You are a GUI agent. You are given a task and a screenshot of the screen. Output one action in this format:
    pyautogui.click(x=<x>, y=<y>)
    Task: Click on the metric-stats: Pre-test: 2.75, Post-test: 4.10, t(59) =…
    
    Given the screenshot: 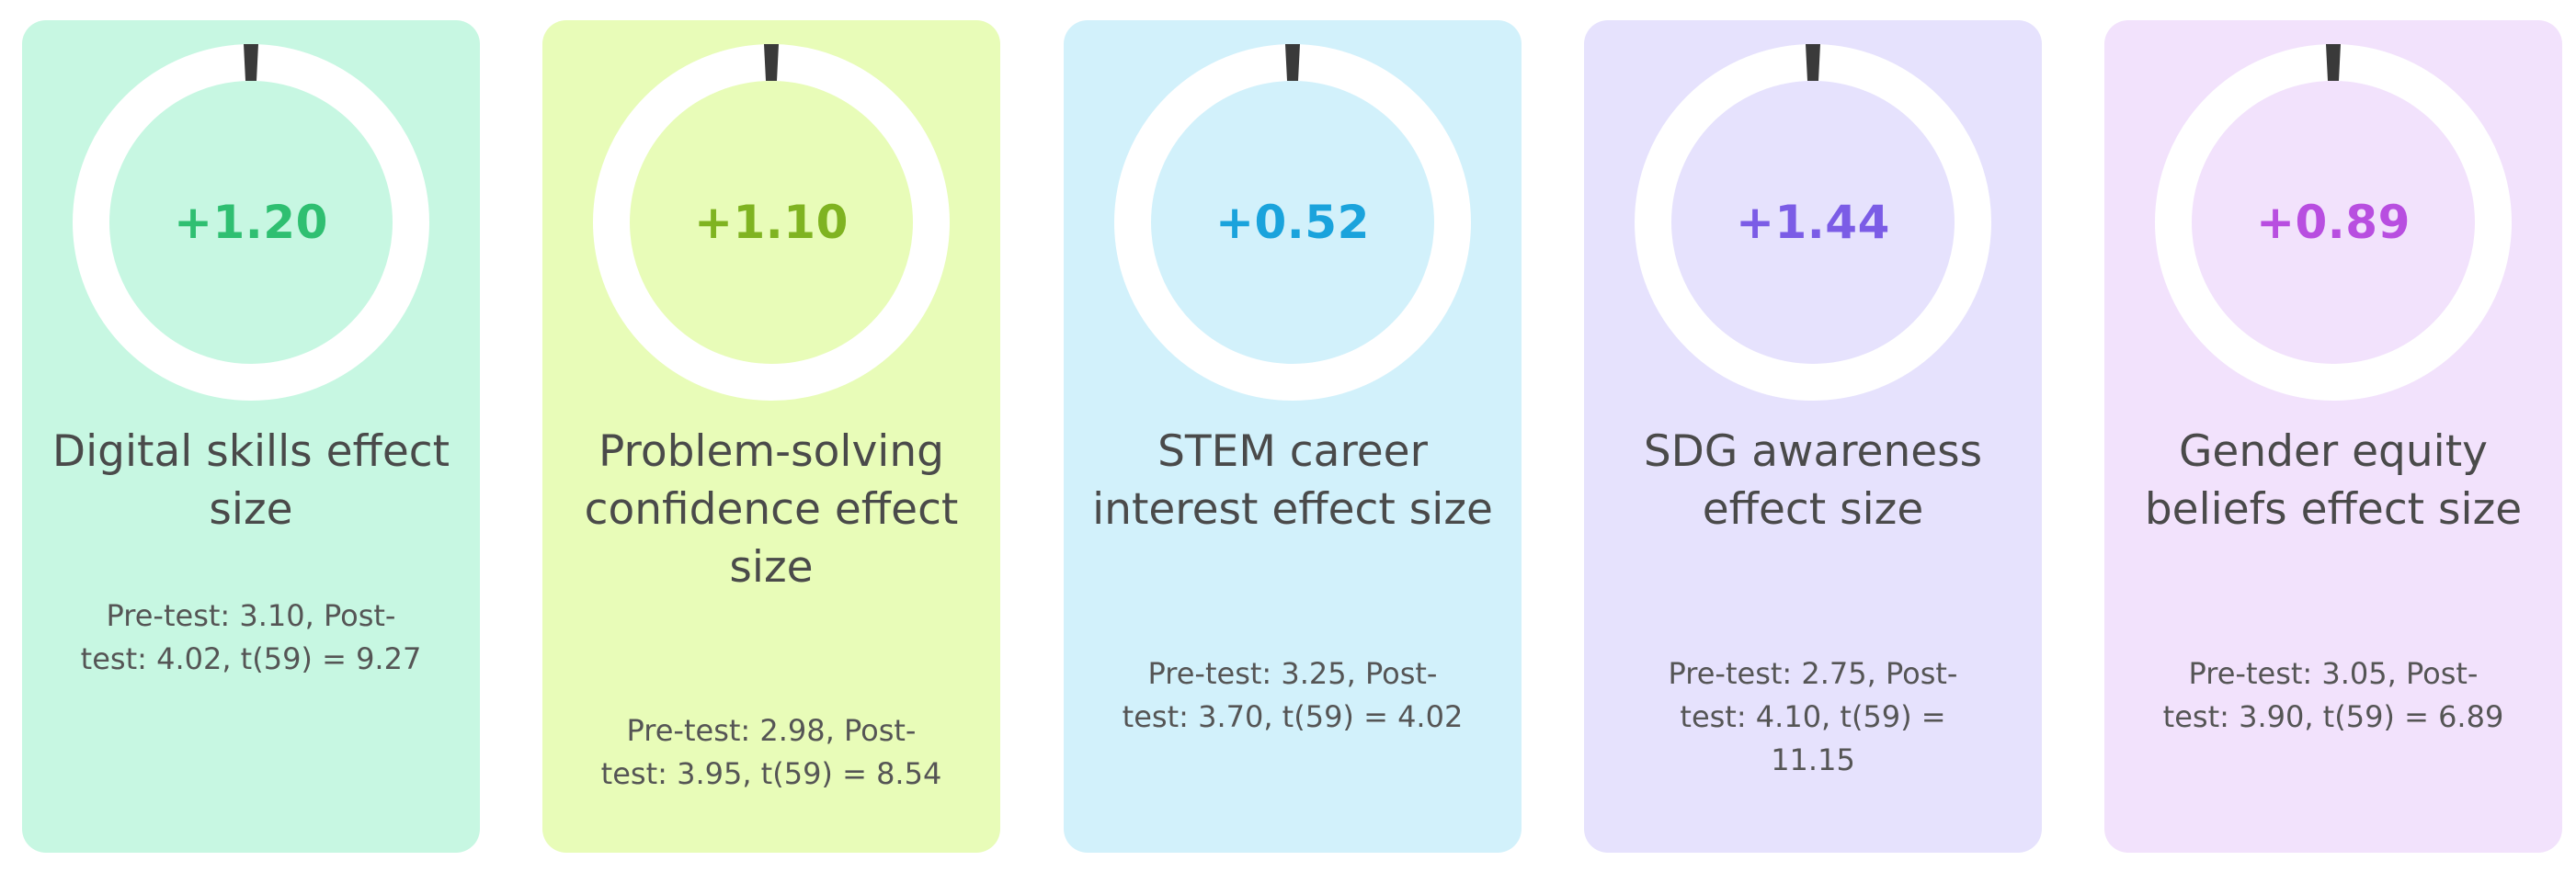 What is the action you would take?
    pyautogui.click(x=1813, y=716)
    